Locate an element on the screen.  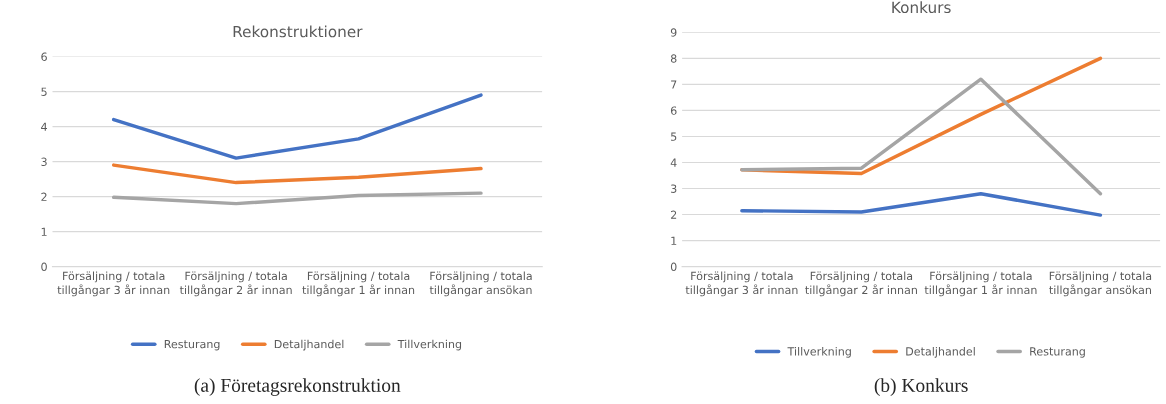
text: (a) Företagsrekonstruktion is located at coordinates (297, 387).